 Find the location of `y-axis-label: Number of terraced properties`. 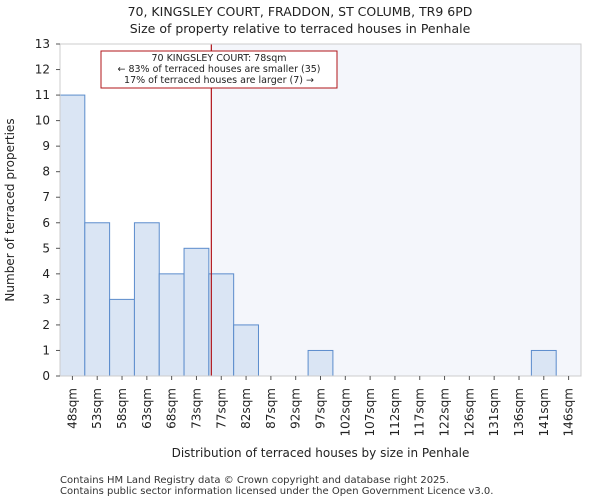

y-axis-label: Number of terraced properties is located at coordinates (10, 209).